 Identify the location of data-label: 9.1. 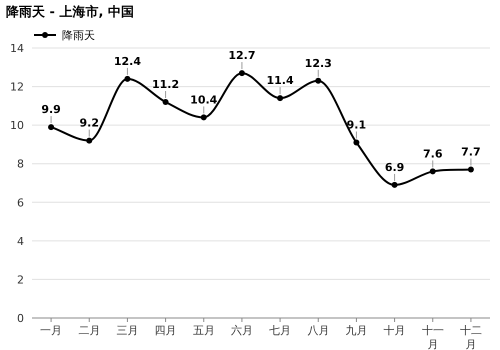
(356, 125).